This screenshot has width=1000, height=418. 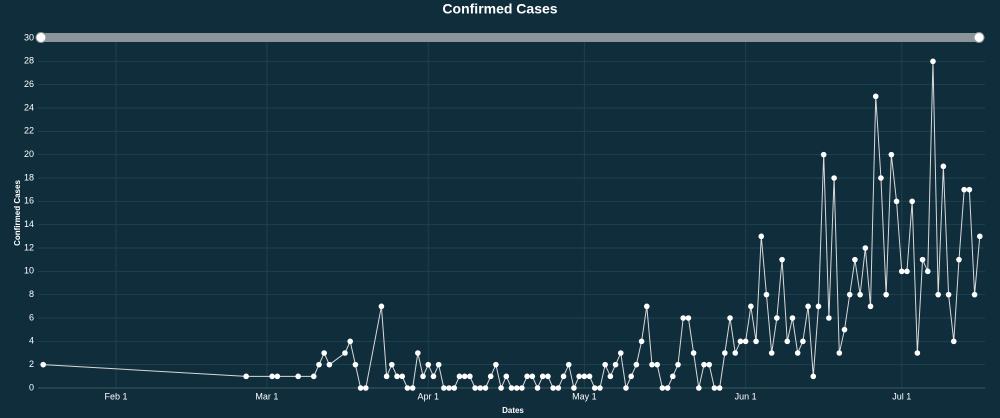 What do you see at coordinates (116, 396) in the screenshot?
I see `x-tick-label: Feb 1` at bounding box center [116, 396].